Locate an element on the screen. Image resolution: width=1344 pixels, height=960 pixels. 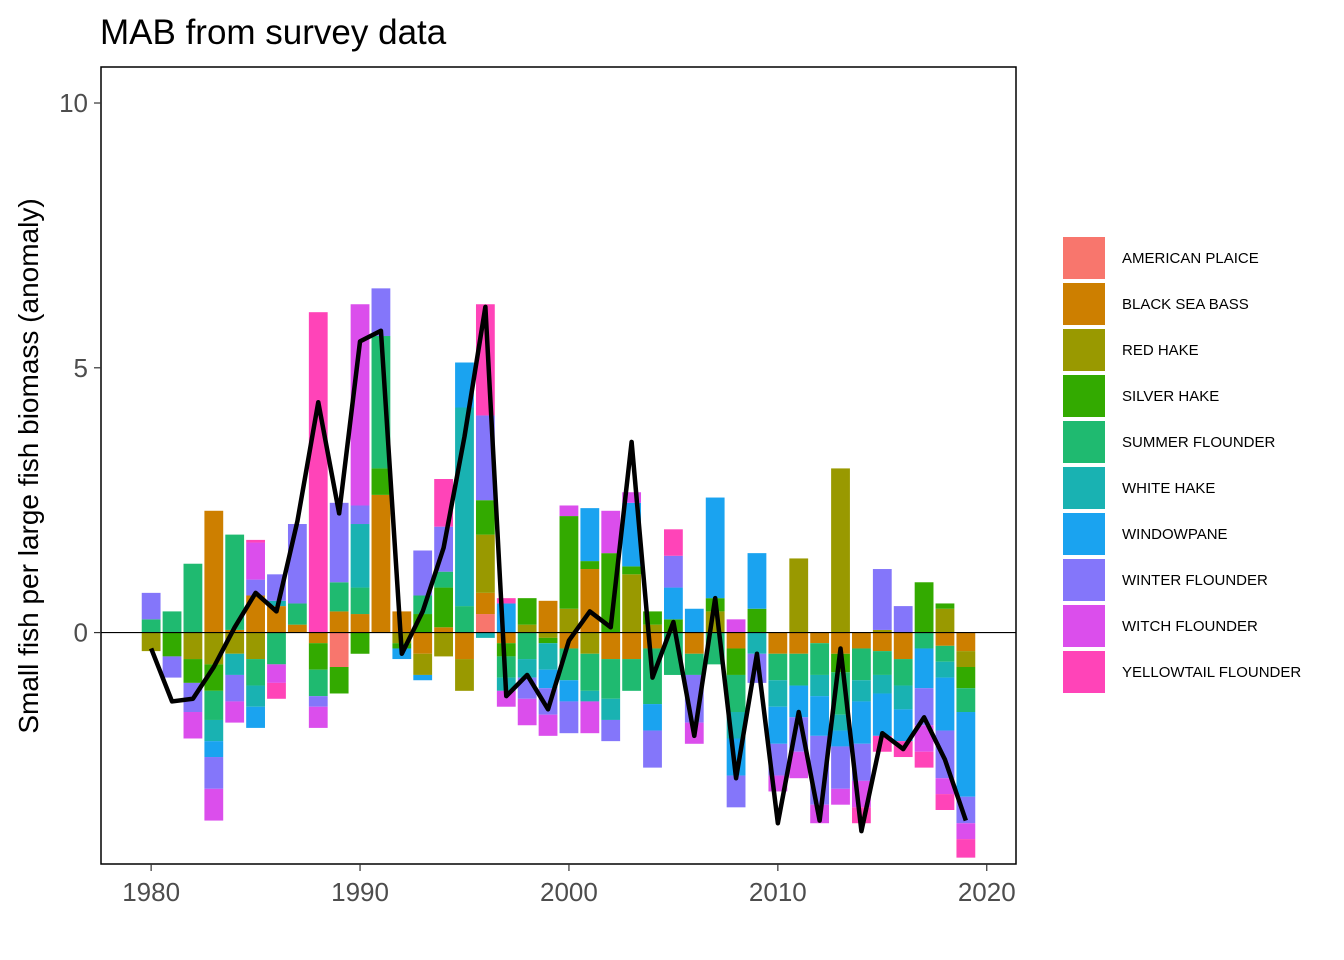
legend-label: WITCH FLOUNDER is located at coordinates (1190, 626).